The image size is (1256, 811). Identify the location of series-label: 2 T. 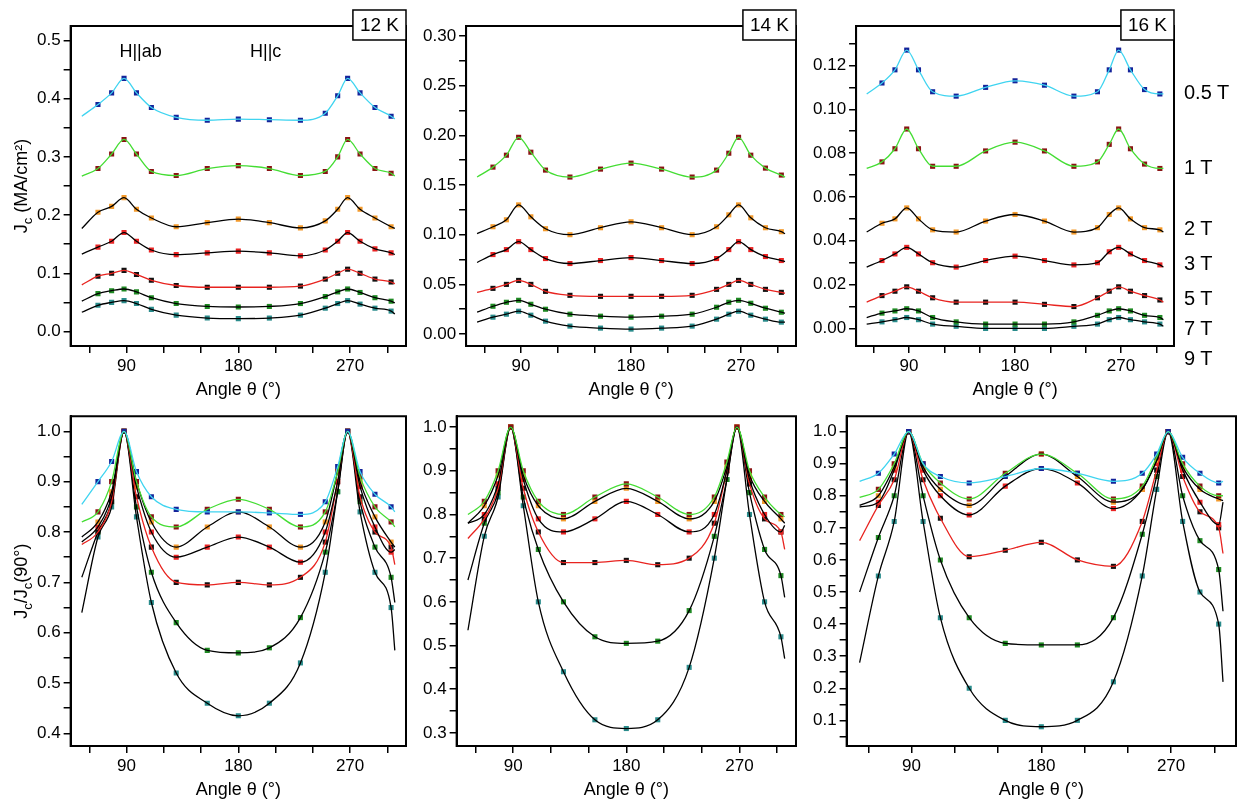
(1198, 228).